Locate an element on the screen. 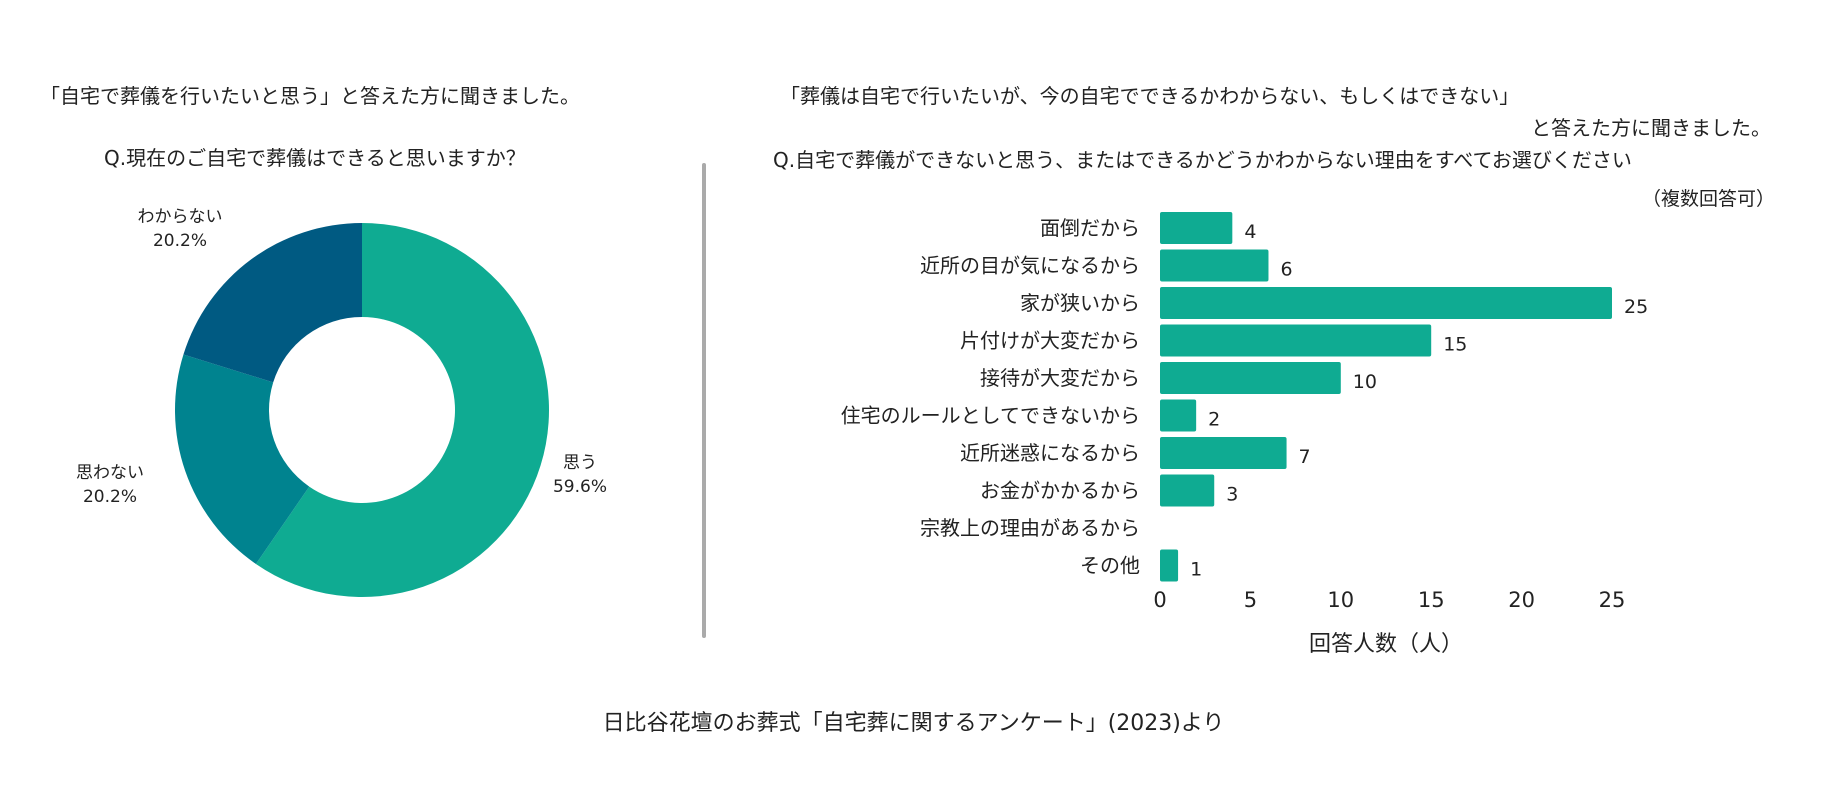  bar-category-label: 近所迷惑になるから is located at coordinates (1050, 453).